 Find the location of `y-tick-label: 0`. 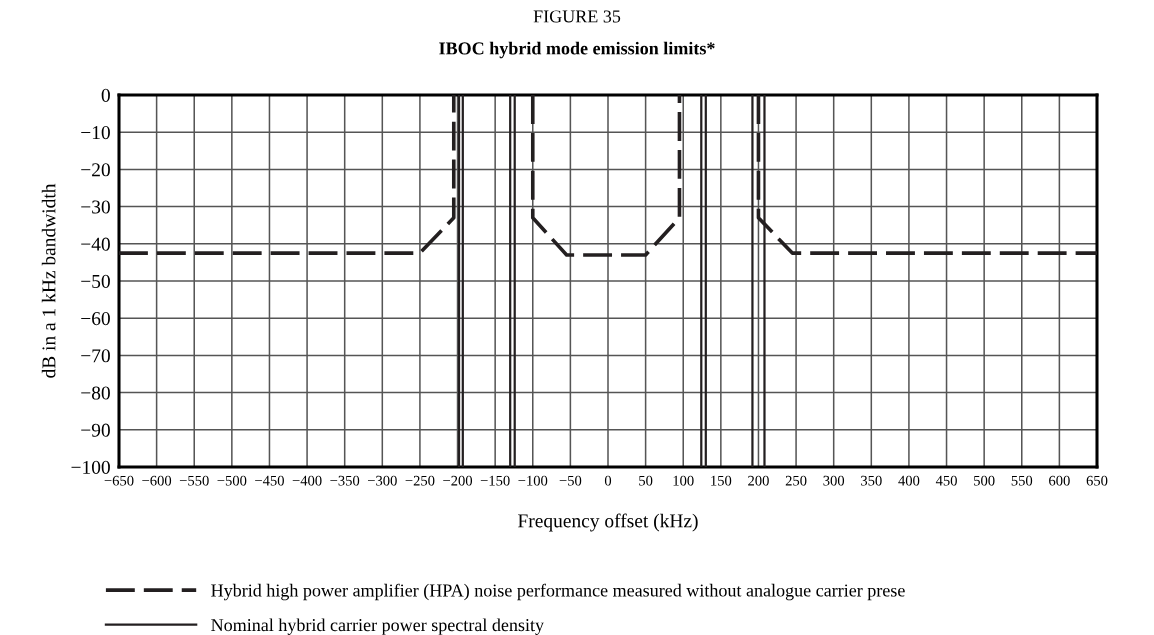

y-tick-label: 0 is located at coordinates (105, 95).